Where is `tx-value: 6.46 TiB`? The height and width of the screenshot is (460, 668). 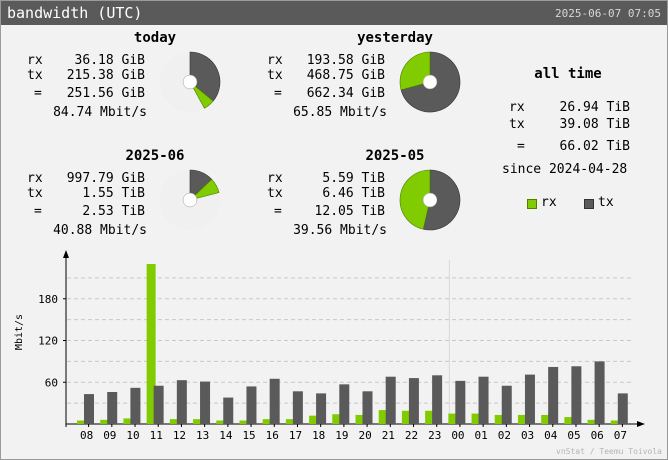 tx-value: 6.46 TiB is located at coordinates (353, 193).